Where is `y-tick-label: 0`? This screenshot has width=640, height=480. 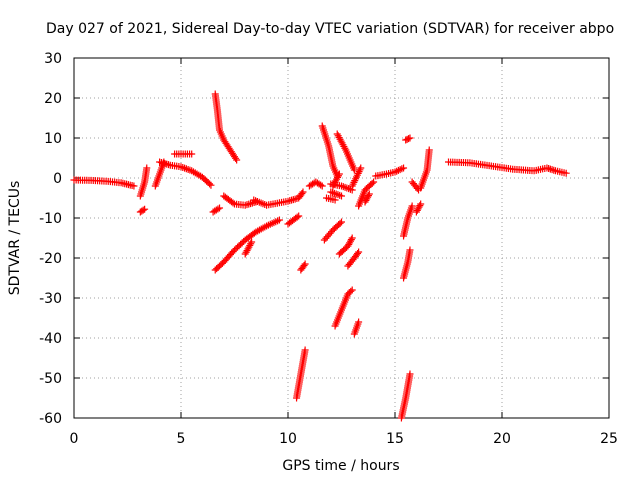
y-tick-label: 0 is located at coordinates (57, 179).